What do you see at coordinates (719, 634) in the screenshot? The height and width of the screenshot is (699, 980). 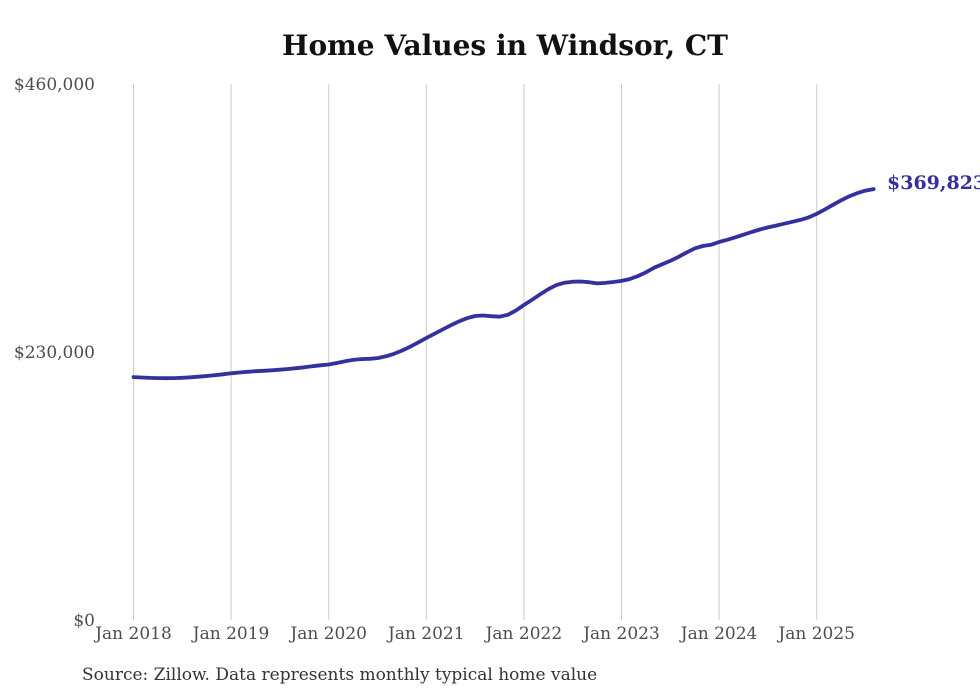 I see `x-axis-tick-label: Jan 2024` at bounding box center [719, 634].